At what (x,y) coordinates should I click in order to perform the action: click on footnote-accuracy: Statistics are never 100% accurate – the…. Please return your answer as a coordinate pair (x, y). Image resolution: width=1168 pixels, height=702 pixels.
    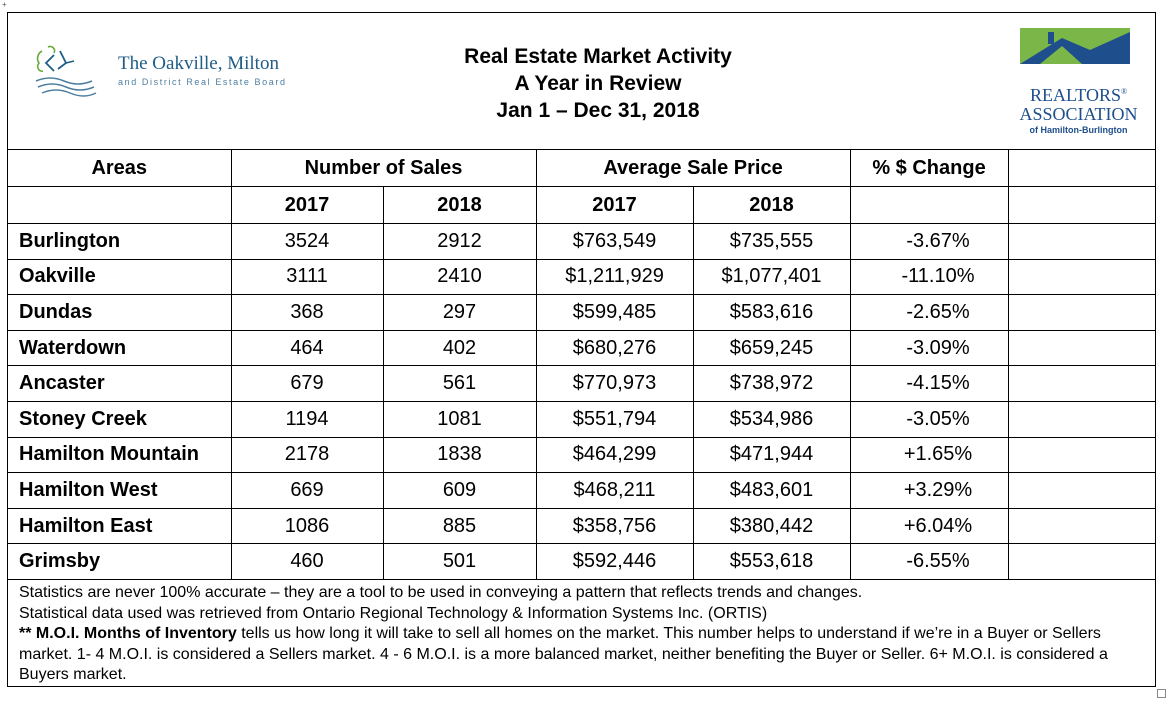
    Looking at the image, I should click on (441, 592).